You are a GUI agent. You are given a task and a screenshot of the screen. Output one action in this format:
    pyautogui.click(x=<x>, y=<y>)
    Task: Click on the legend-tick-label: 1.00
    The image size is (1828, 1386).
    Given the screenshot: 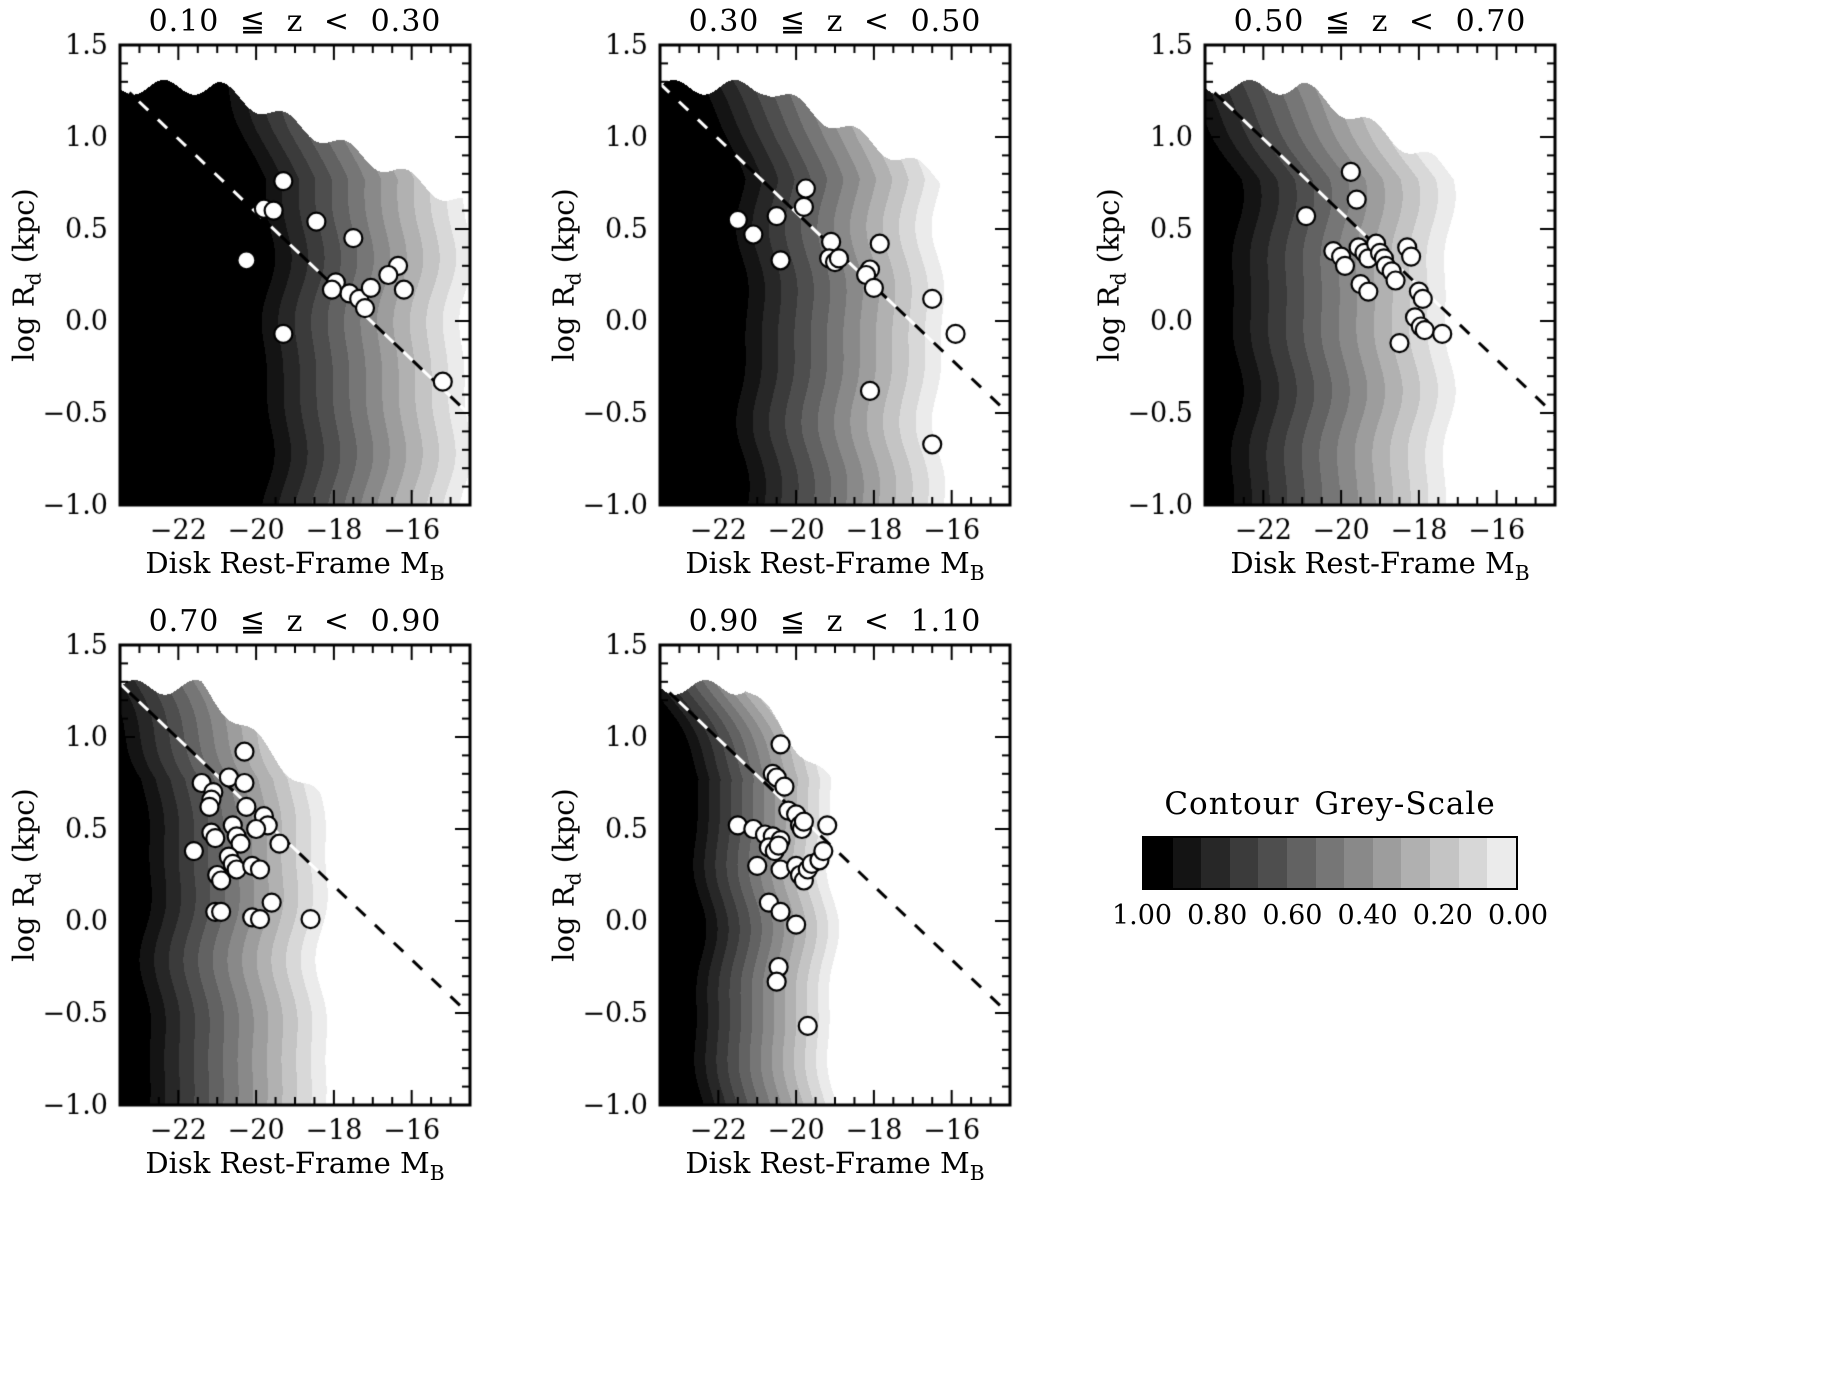 What is the action you would take?
    pyautogui.click(x=1142, y=915)
    